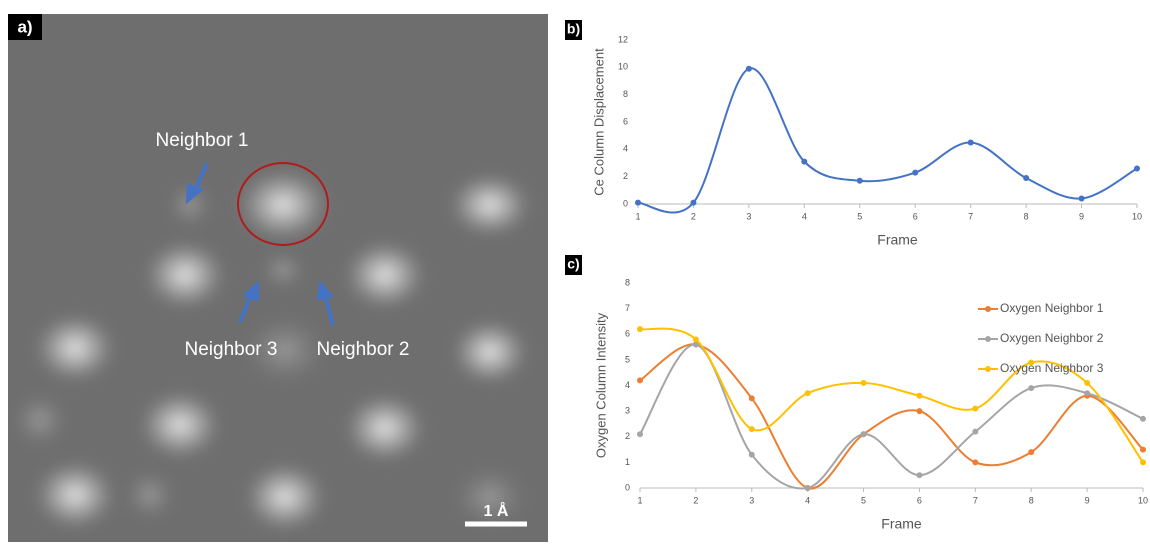  I want to click on legend-label: Oxygen Neighbor 3, so click(1052, 368).